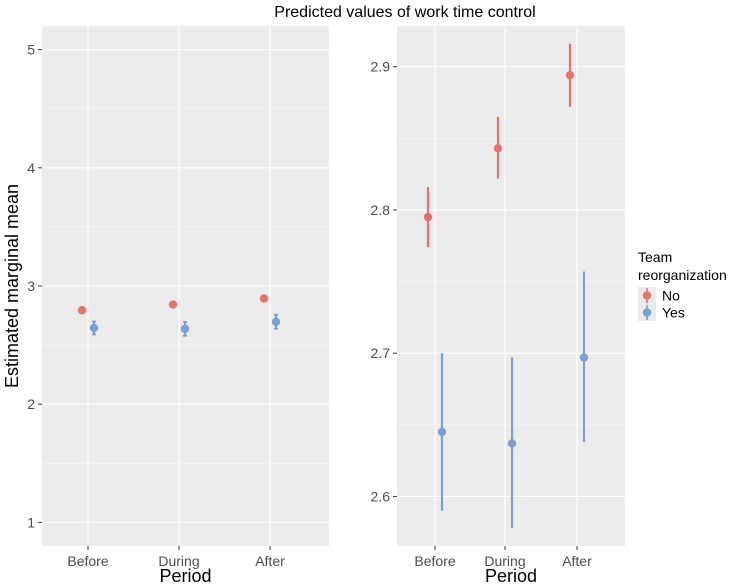 The height and width of the screenshot is (586, 730). I want to click on y-tick-label: 1, so click(31, 522).